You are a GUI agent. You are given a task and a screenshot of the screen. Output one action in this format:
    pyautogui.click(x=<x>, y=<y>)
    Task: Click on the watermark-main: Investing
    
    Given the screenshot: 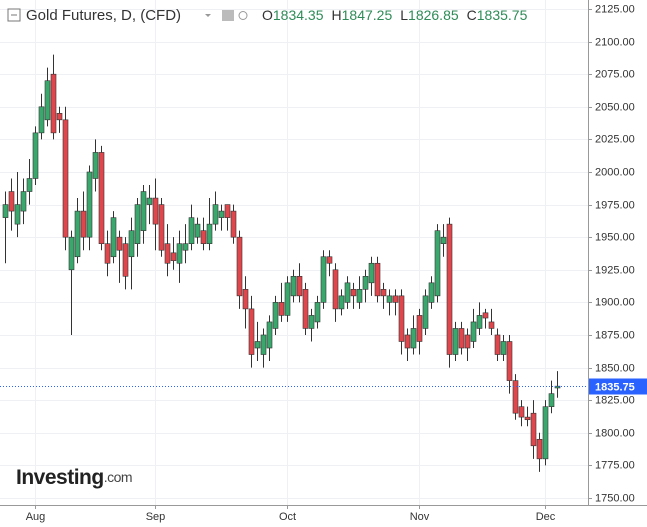 What is the action you would take?
    pyautogui.click(x=60, y=477)
    